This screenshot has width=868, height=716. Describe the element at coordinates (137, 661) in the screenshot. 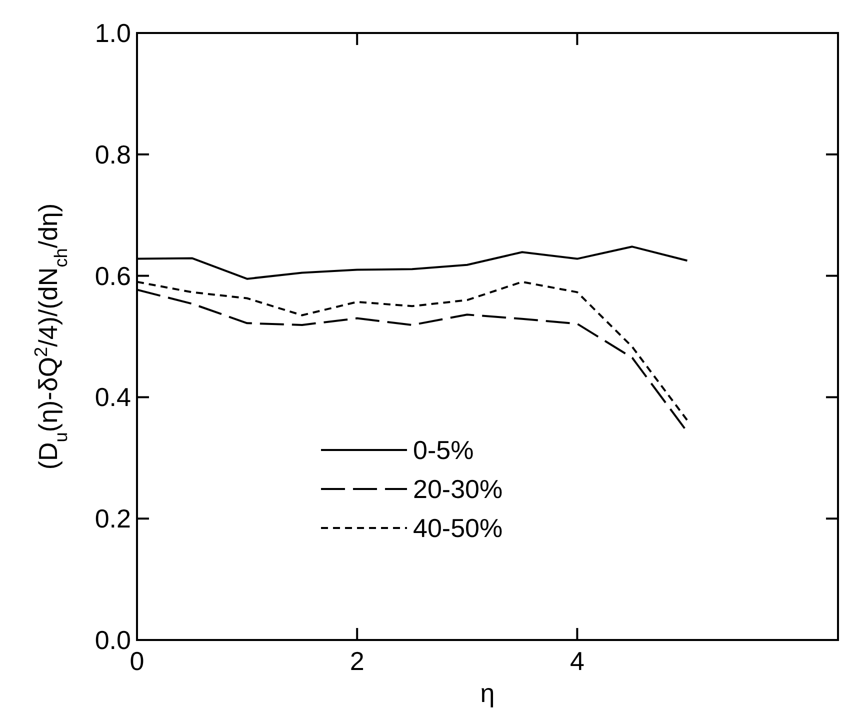

I see `x-tick-label: 0` at that location.